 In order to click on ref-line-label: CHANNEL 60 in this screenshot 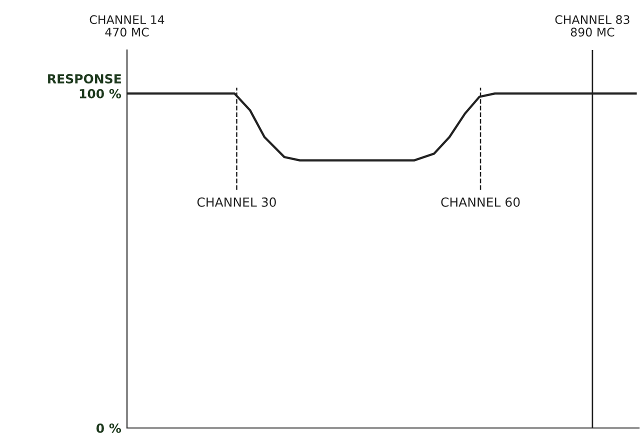, I will do `click(480, 202)`.